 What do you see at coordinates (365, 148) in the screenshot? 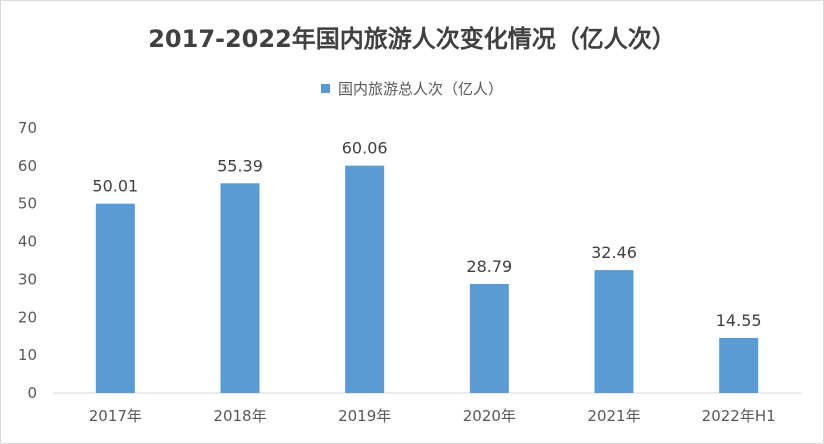
I see `data-label: 60.06` at bounding box center [365, 148].